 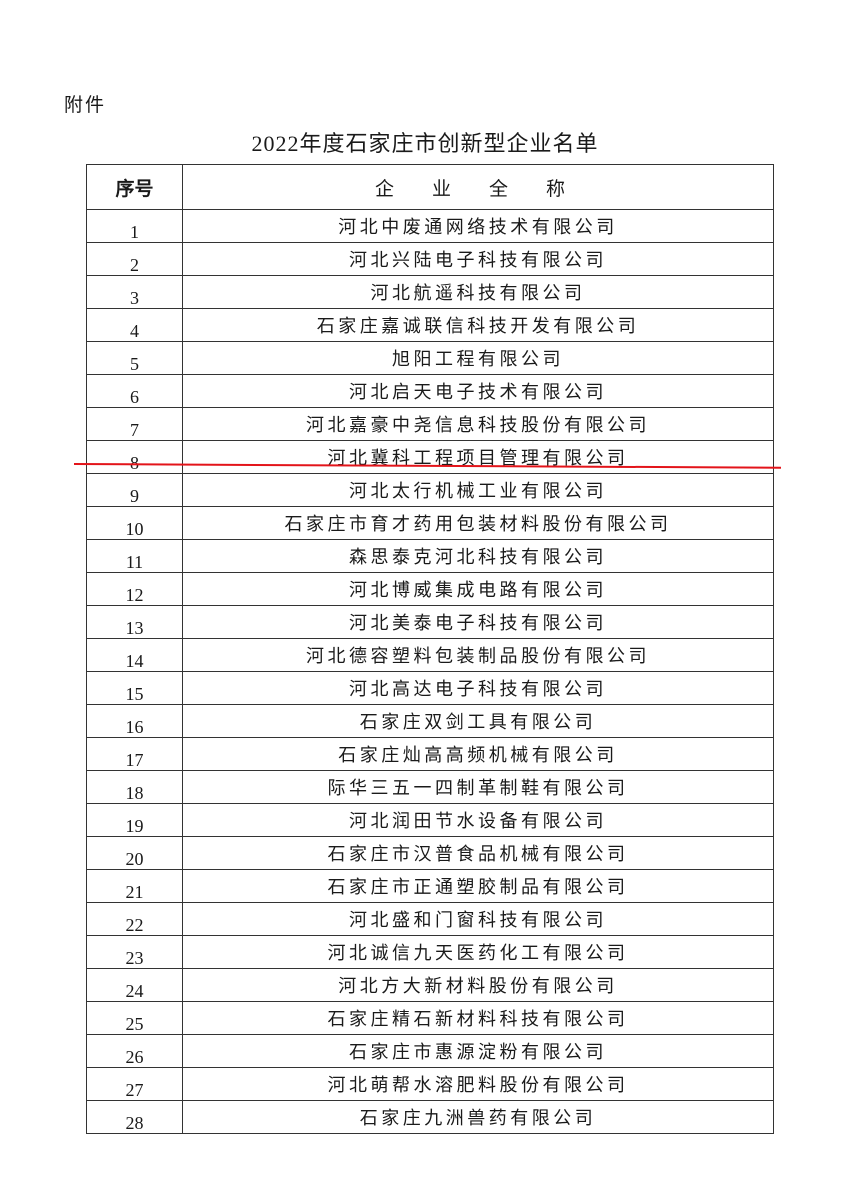 I want to click on row-number: 6, so click(x=134, y=391).